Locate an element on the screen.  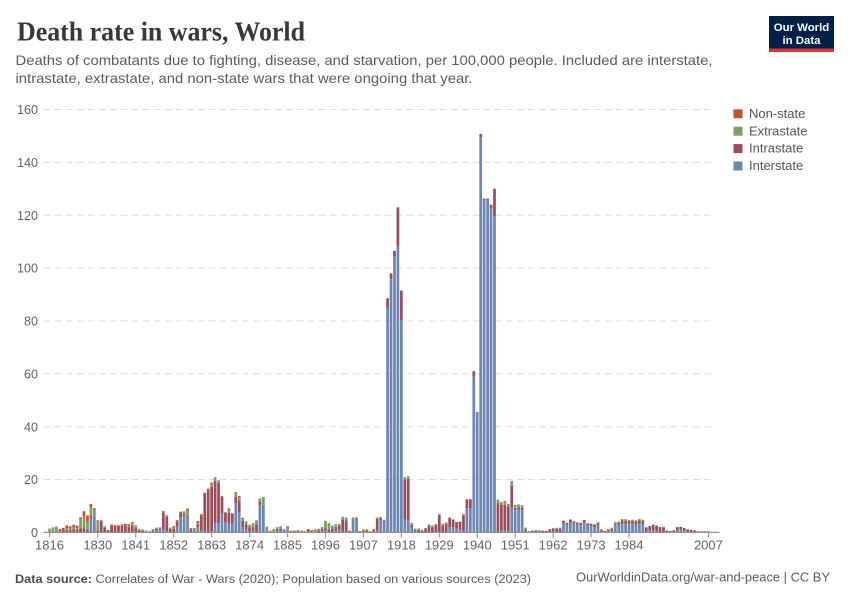
svg-text: 20 is located at coordinates (31, 480).